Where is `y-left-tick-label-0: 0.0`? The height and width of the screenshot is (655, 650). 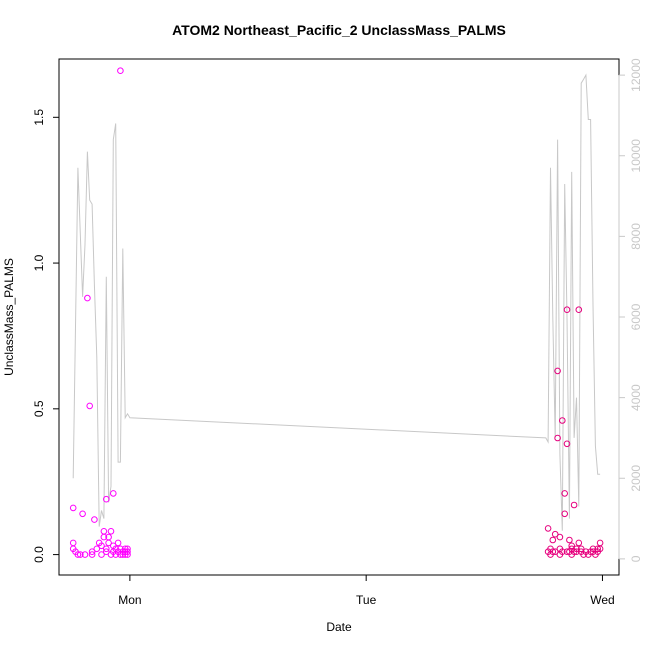
y-left-tick-label-0: 0.0 is located at coordinates (39, 554).